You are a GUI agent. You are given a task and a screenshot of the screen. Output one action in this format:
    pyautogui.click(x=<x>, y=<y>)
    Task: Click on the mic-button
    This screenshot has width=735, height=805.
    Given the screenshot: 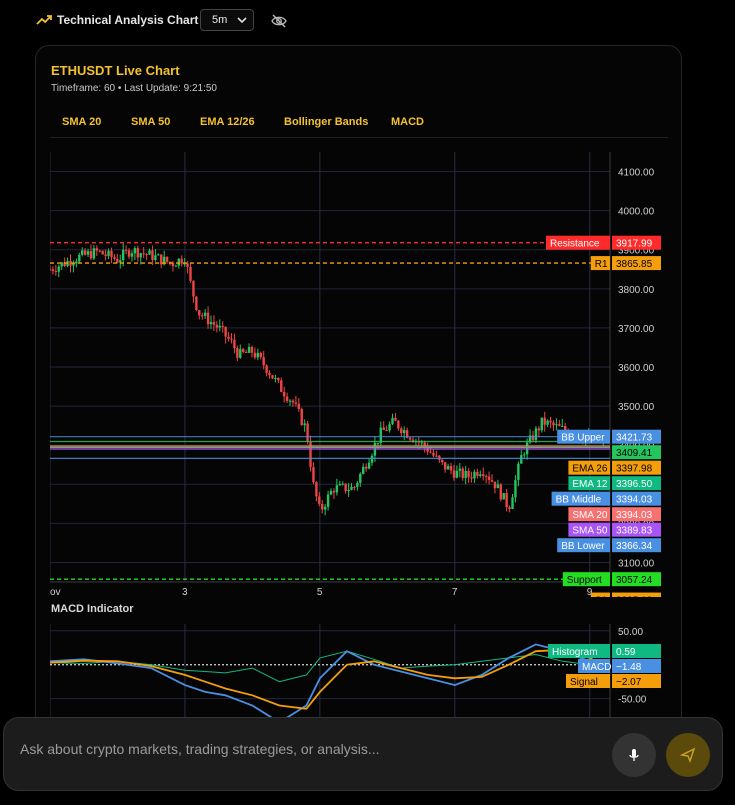 What is the action you would take?
    pyautogui.click(x=634, y=755)
    